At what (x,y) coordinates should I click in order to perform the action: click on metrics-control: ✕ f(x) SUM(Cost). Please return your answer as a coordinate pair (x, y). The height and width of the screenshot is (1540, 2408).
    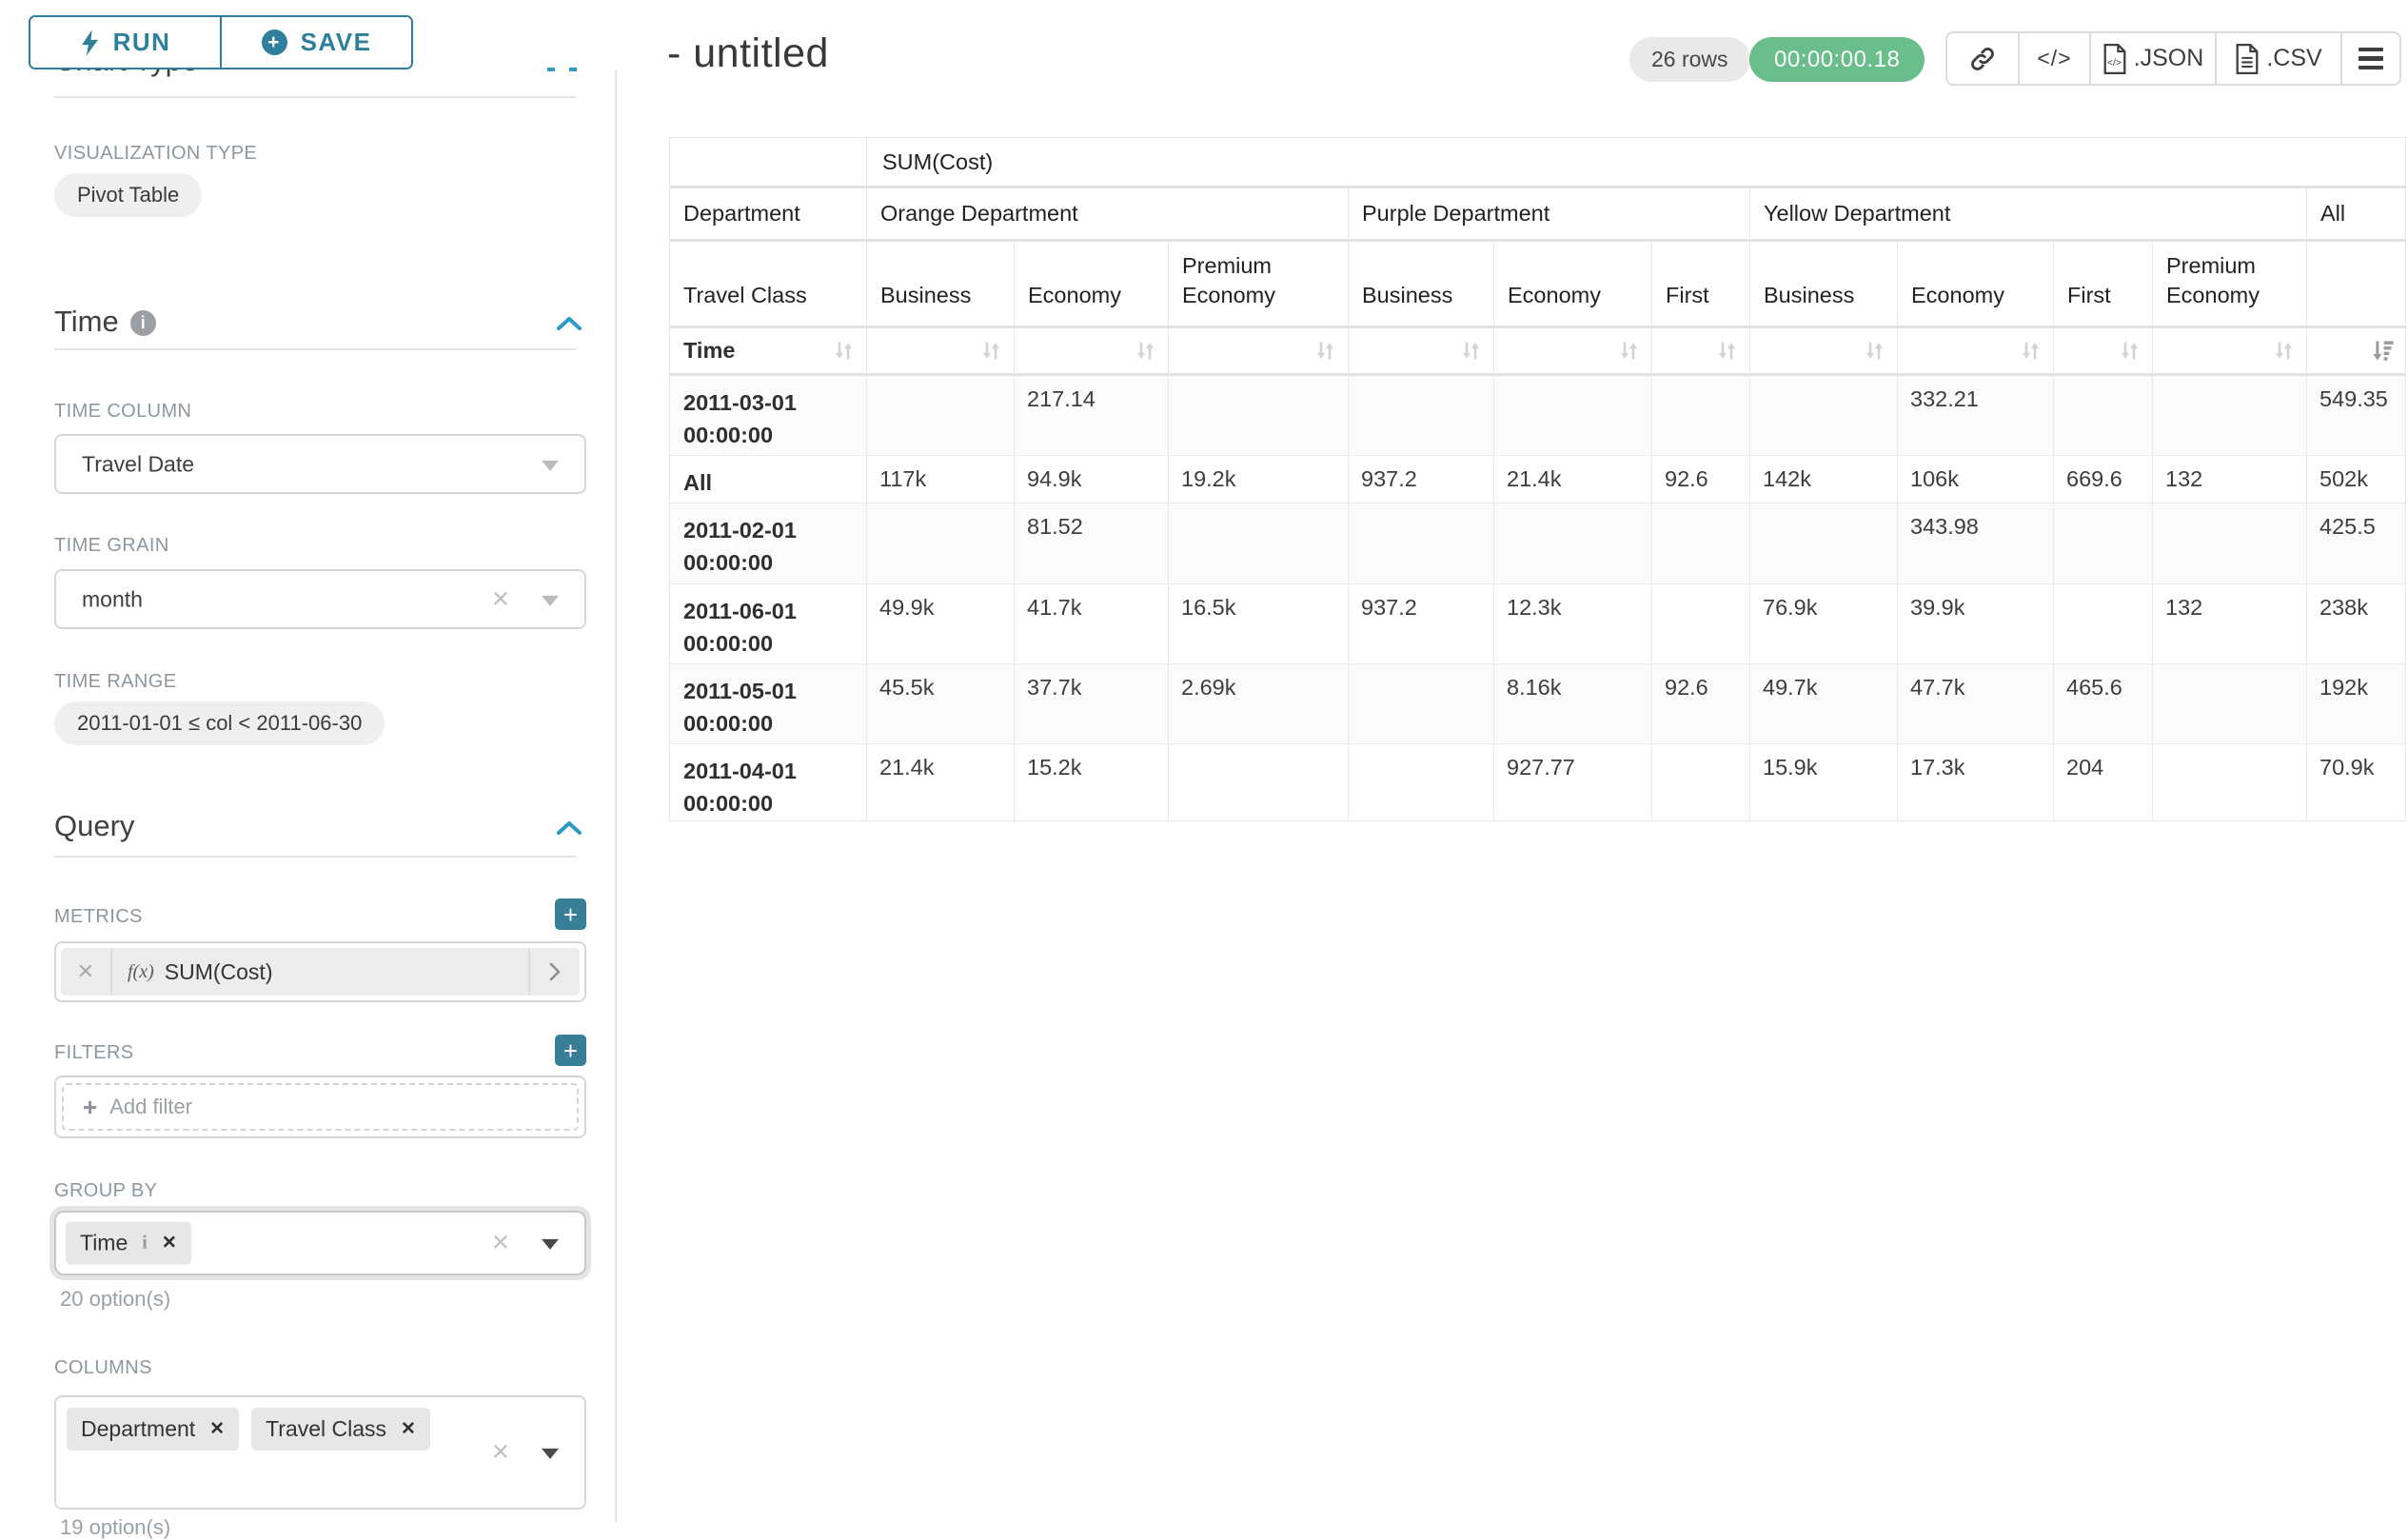
    Looking at the image, I should click on (320, 971).